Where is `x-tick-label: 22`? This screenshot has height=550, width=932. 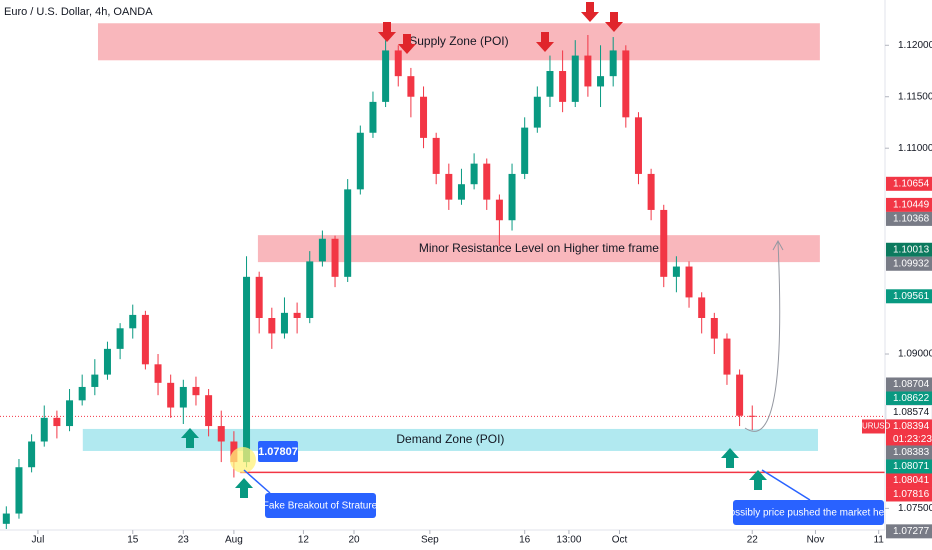 x-tick-label: 22 is located at coordinates (753, 540).